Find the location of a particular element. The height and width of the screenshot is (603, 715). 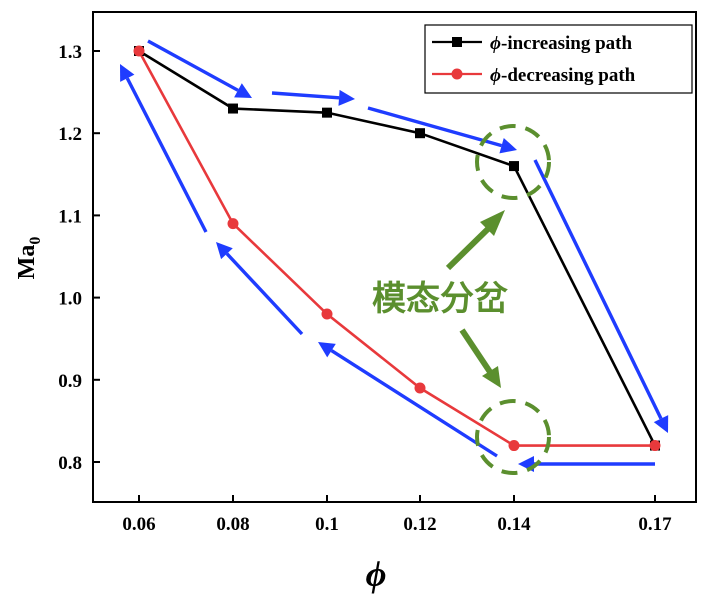

y-tick-label: 1.2 is located at coordinates (70, 134).